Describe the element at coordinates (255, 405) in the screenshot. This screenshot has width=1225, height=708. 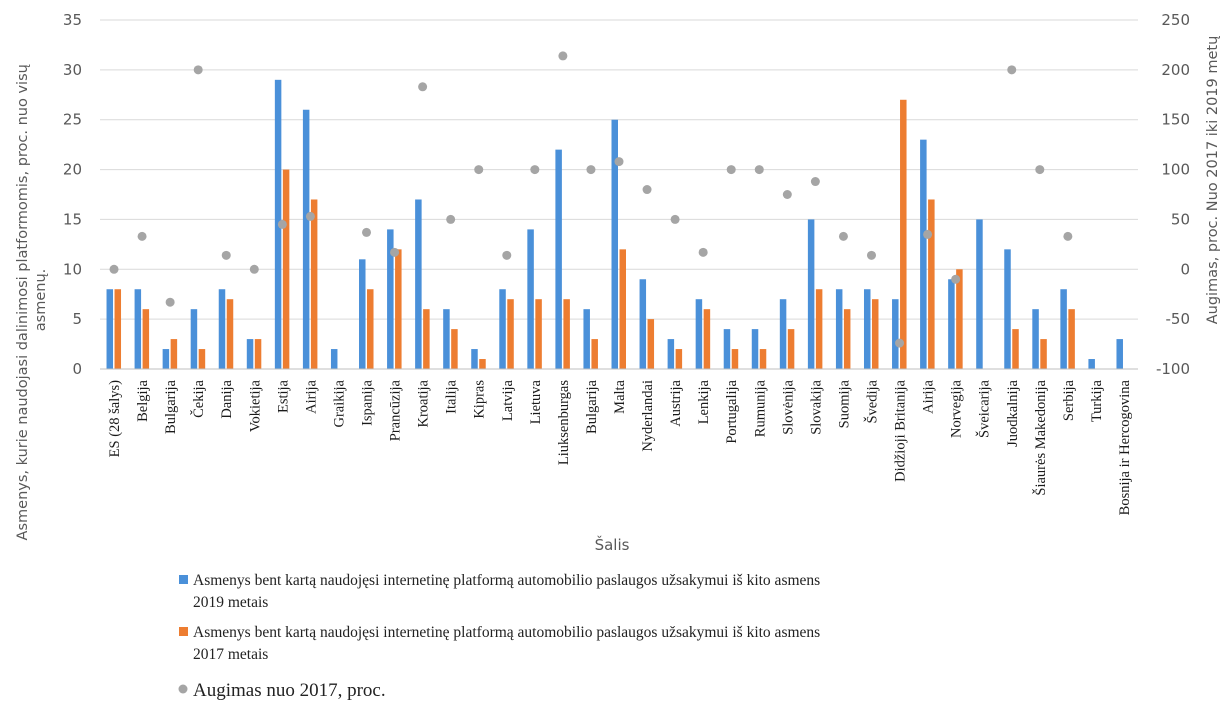
I see `x-tick-label: Vokietija` at that location.